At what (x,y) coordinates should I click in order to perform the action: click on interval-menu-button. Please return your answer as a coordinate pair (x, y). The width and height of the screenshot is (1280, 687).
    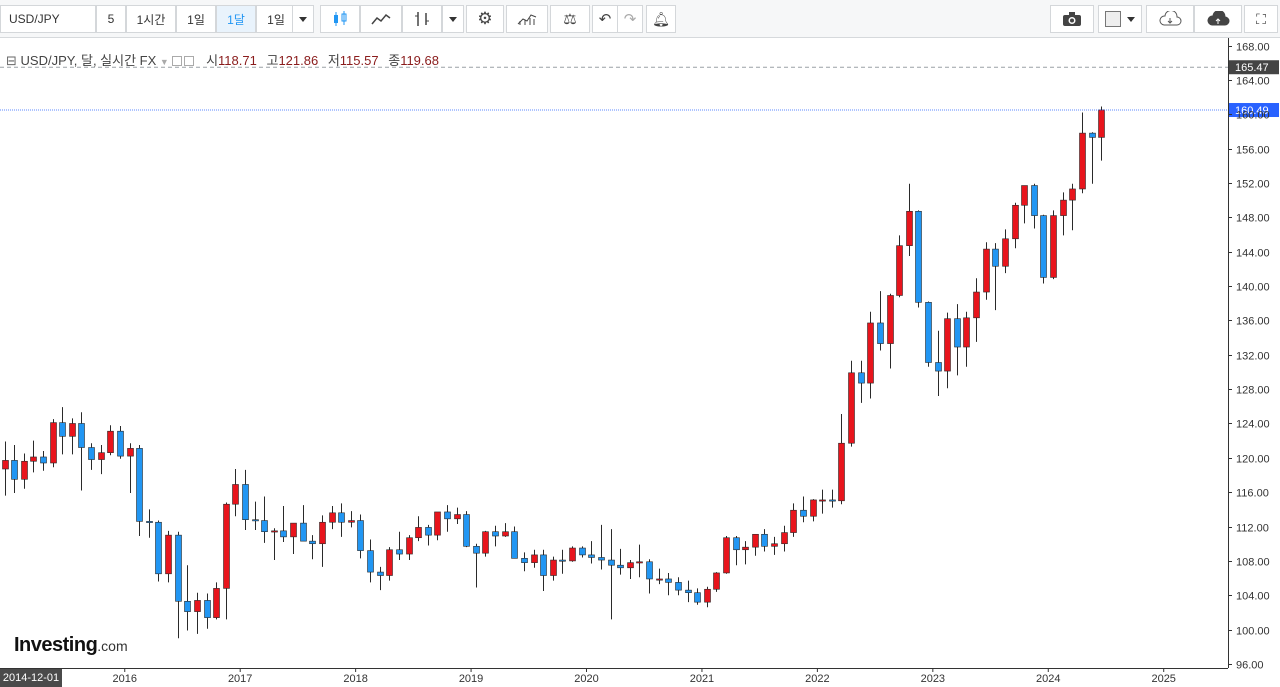
    Looking at the image, I should click on (303, 19).